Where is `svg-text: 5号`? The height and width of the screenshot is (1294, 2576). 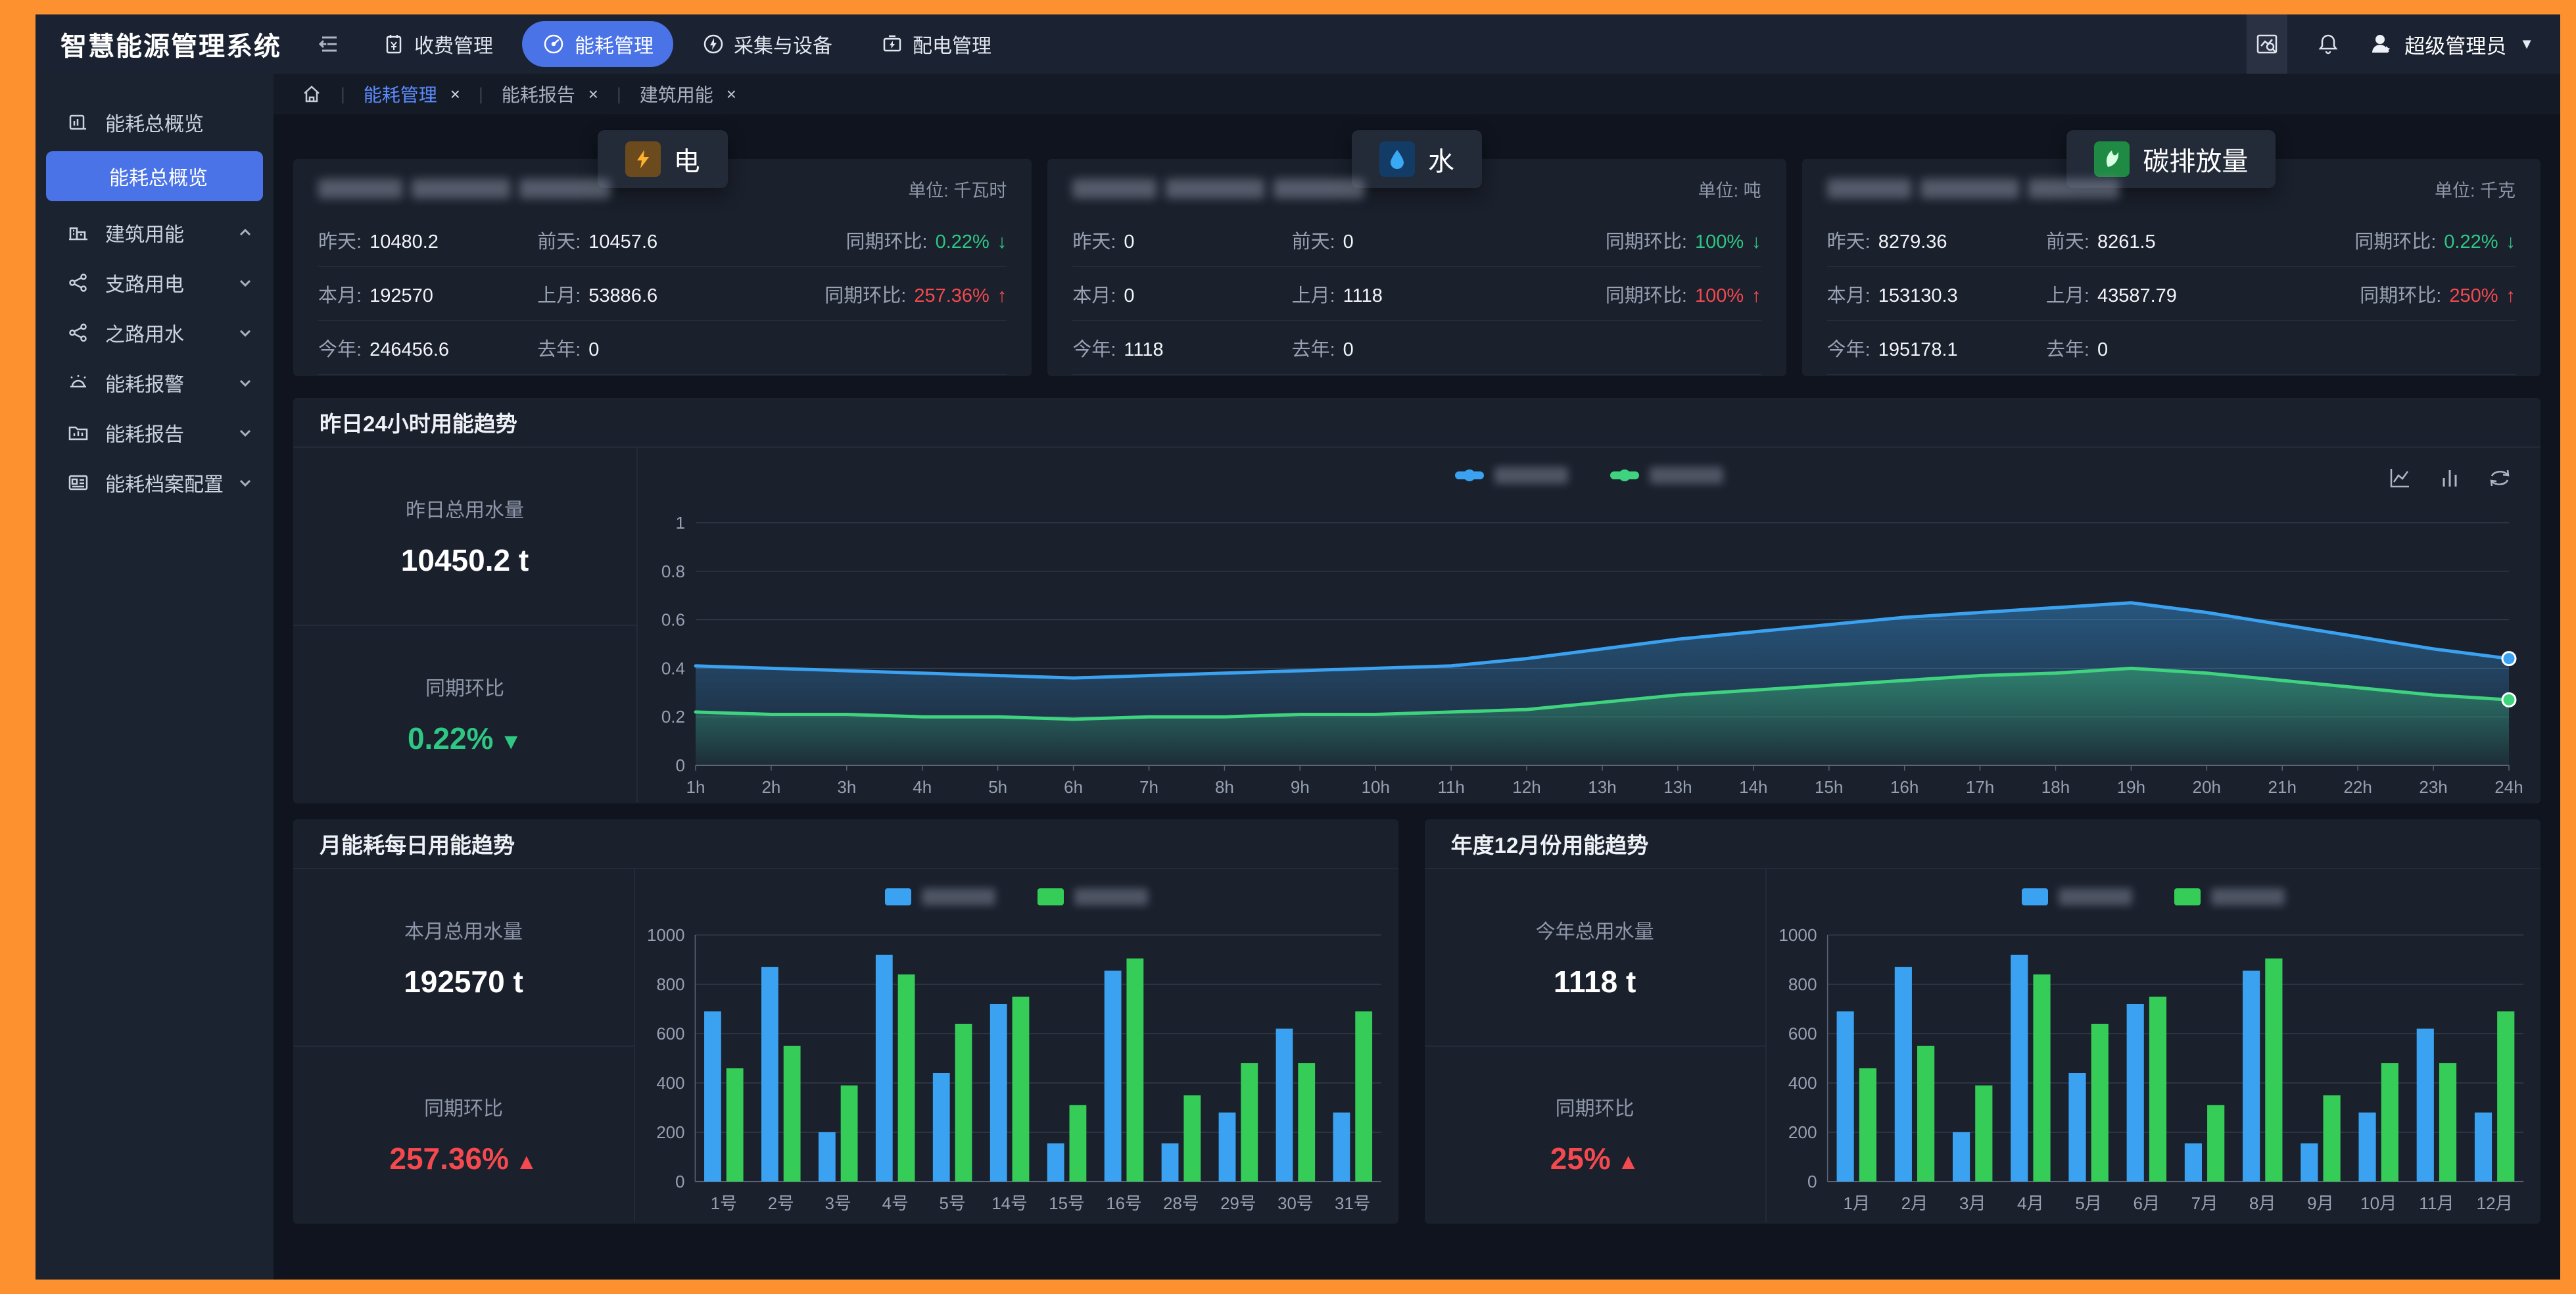 svg-text: 5号 is located at coordinates (953, 1204).